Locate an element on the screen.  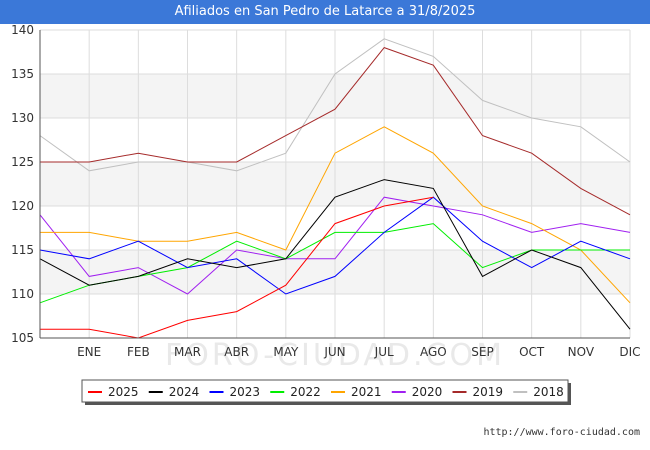
y-tick-label: 120 is located at coordinates (22, 206).